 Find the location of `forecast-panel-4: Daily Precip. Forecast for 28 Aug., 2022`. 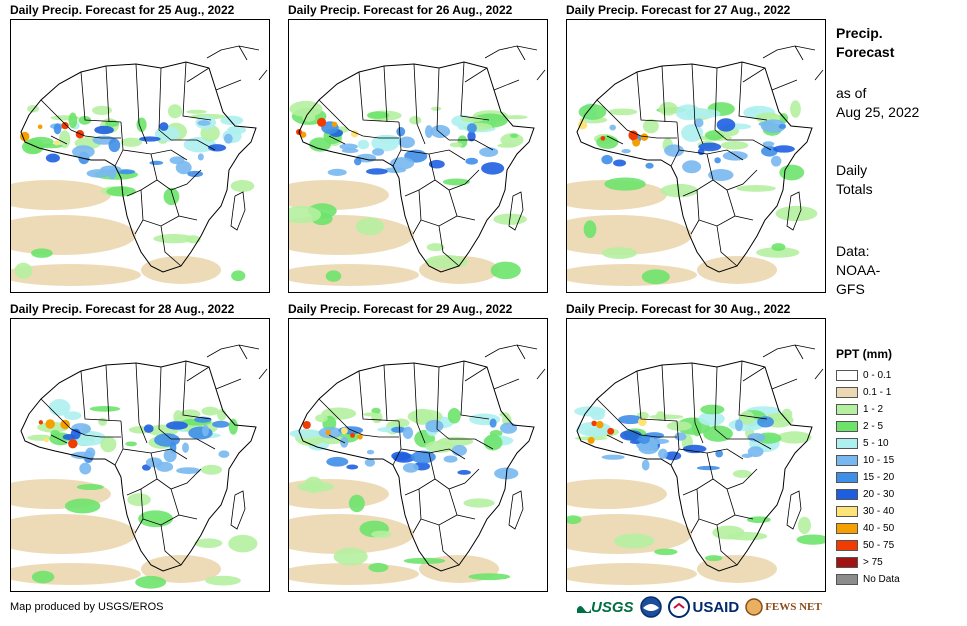

forecast-panel-4: Daily Precip. Forecast for 28 Aug., 2022 is located at coordinates (140, 447).